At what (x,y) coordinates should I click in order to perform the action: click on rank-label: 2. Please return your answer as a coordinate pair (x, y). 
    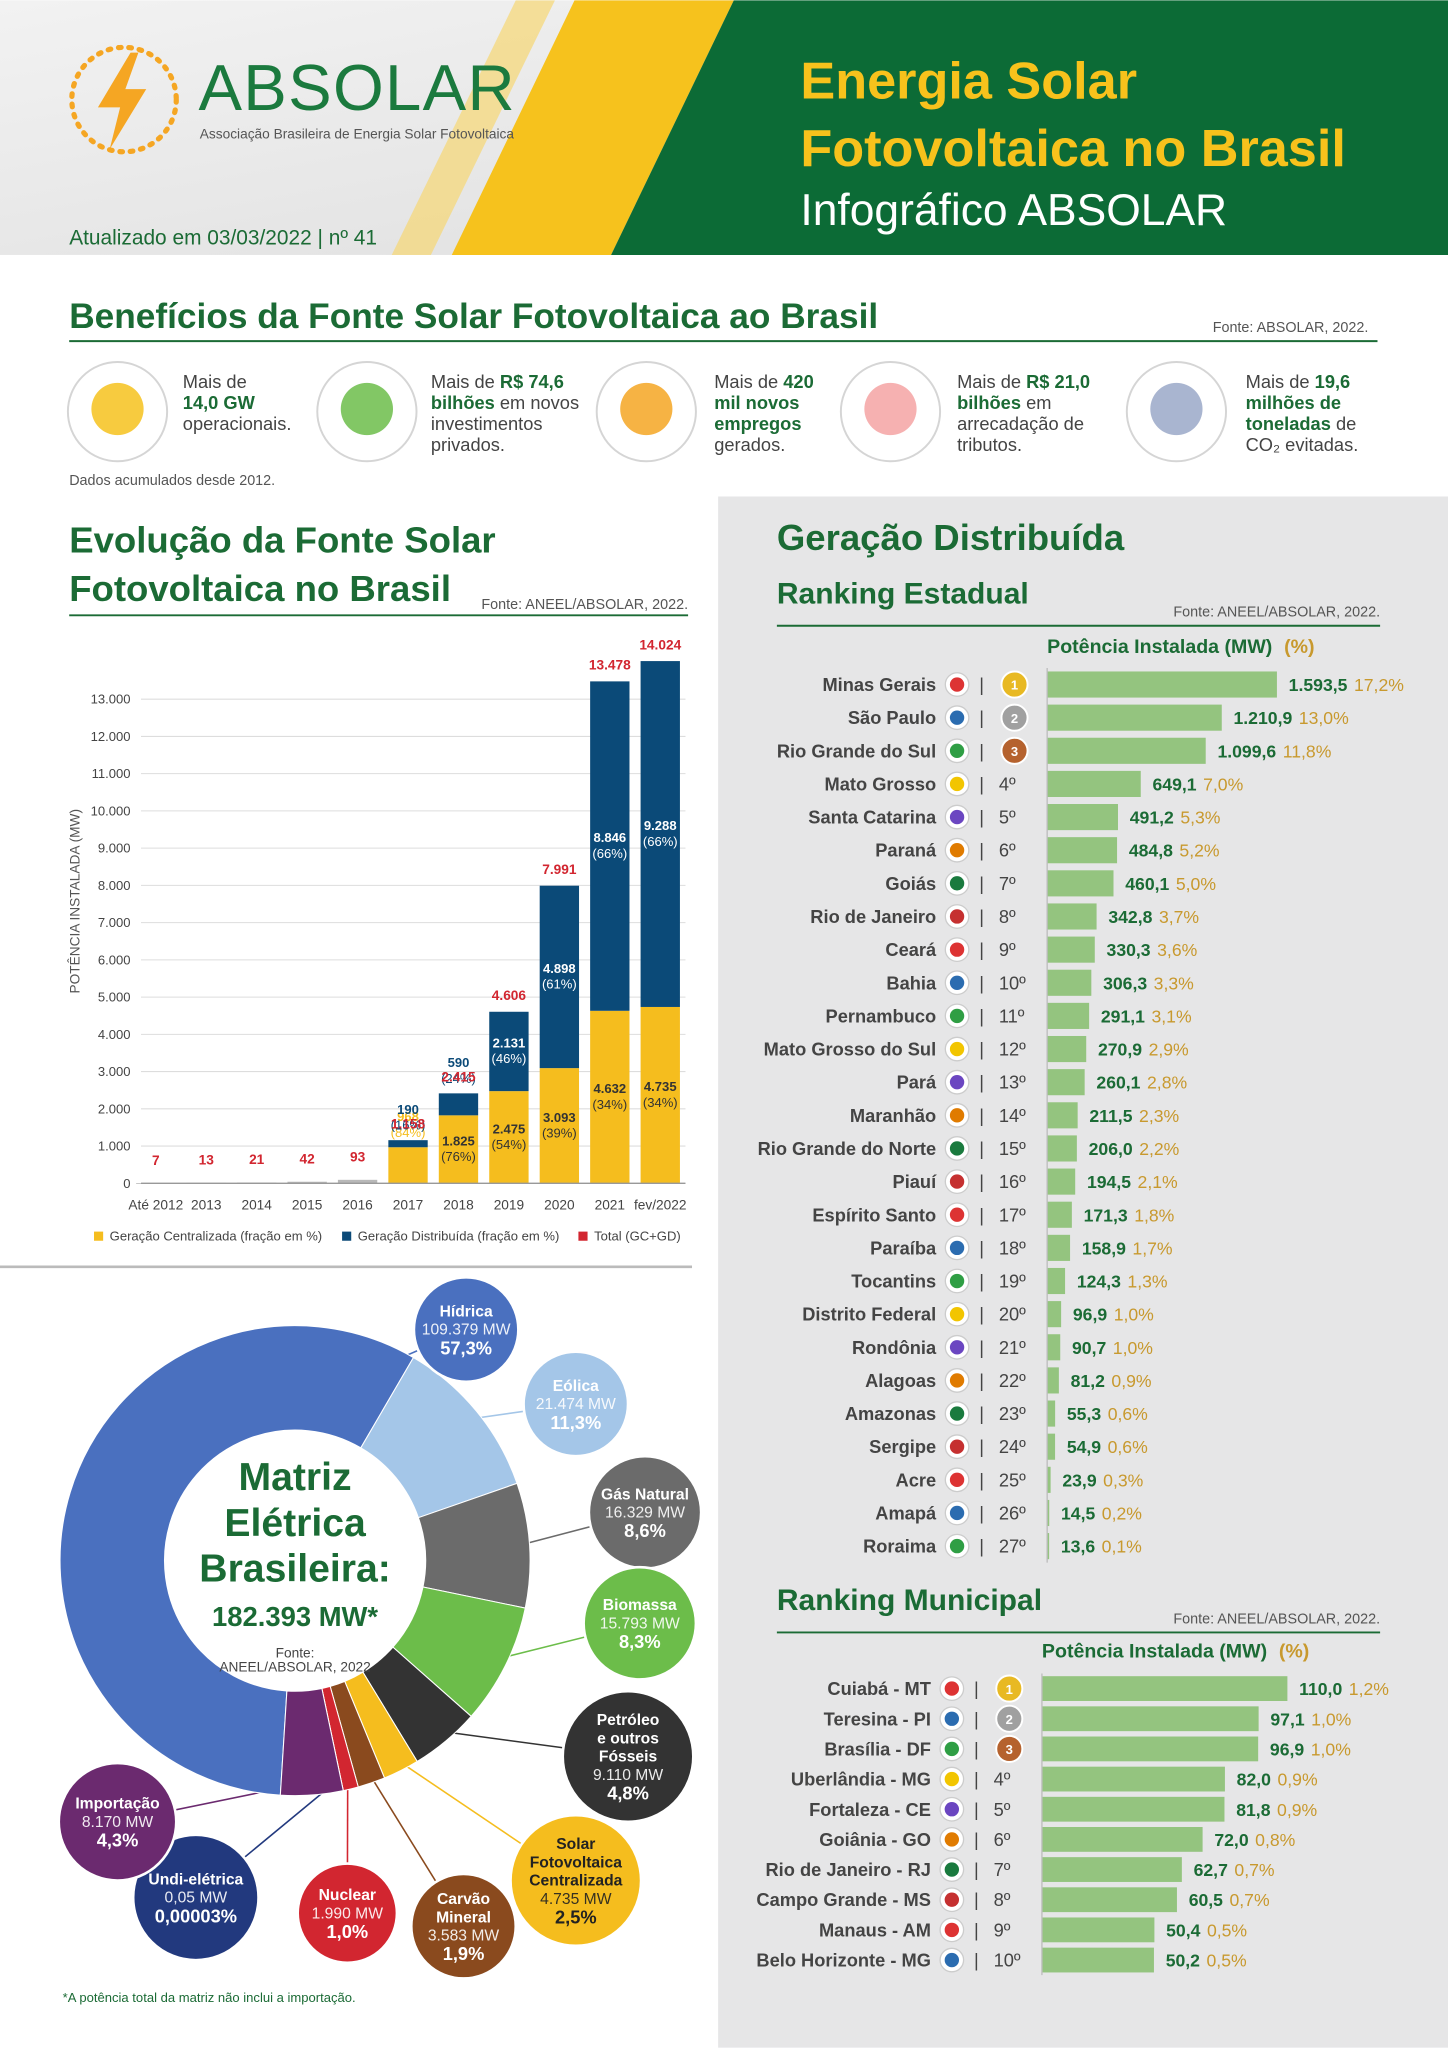
    Looking at the image, I should click on (1014, 718).